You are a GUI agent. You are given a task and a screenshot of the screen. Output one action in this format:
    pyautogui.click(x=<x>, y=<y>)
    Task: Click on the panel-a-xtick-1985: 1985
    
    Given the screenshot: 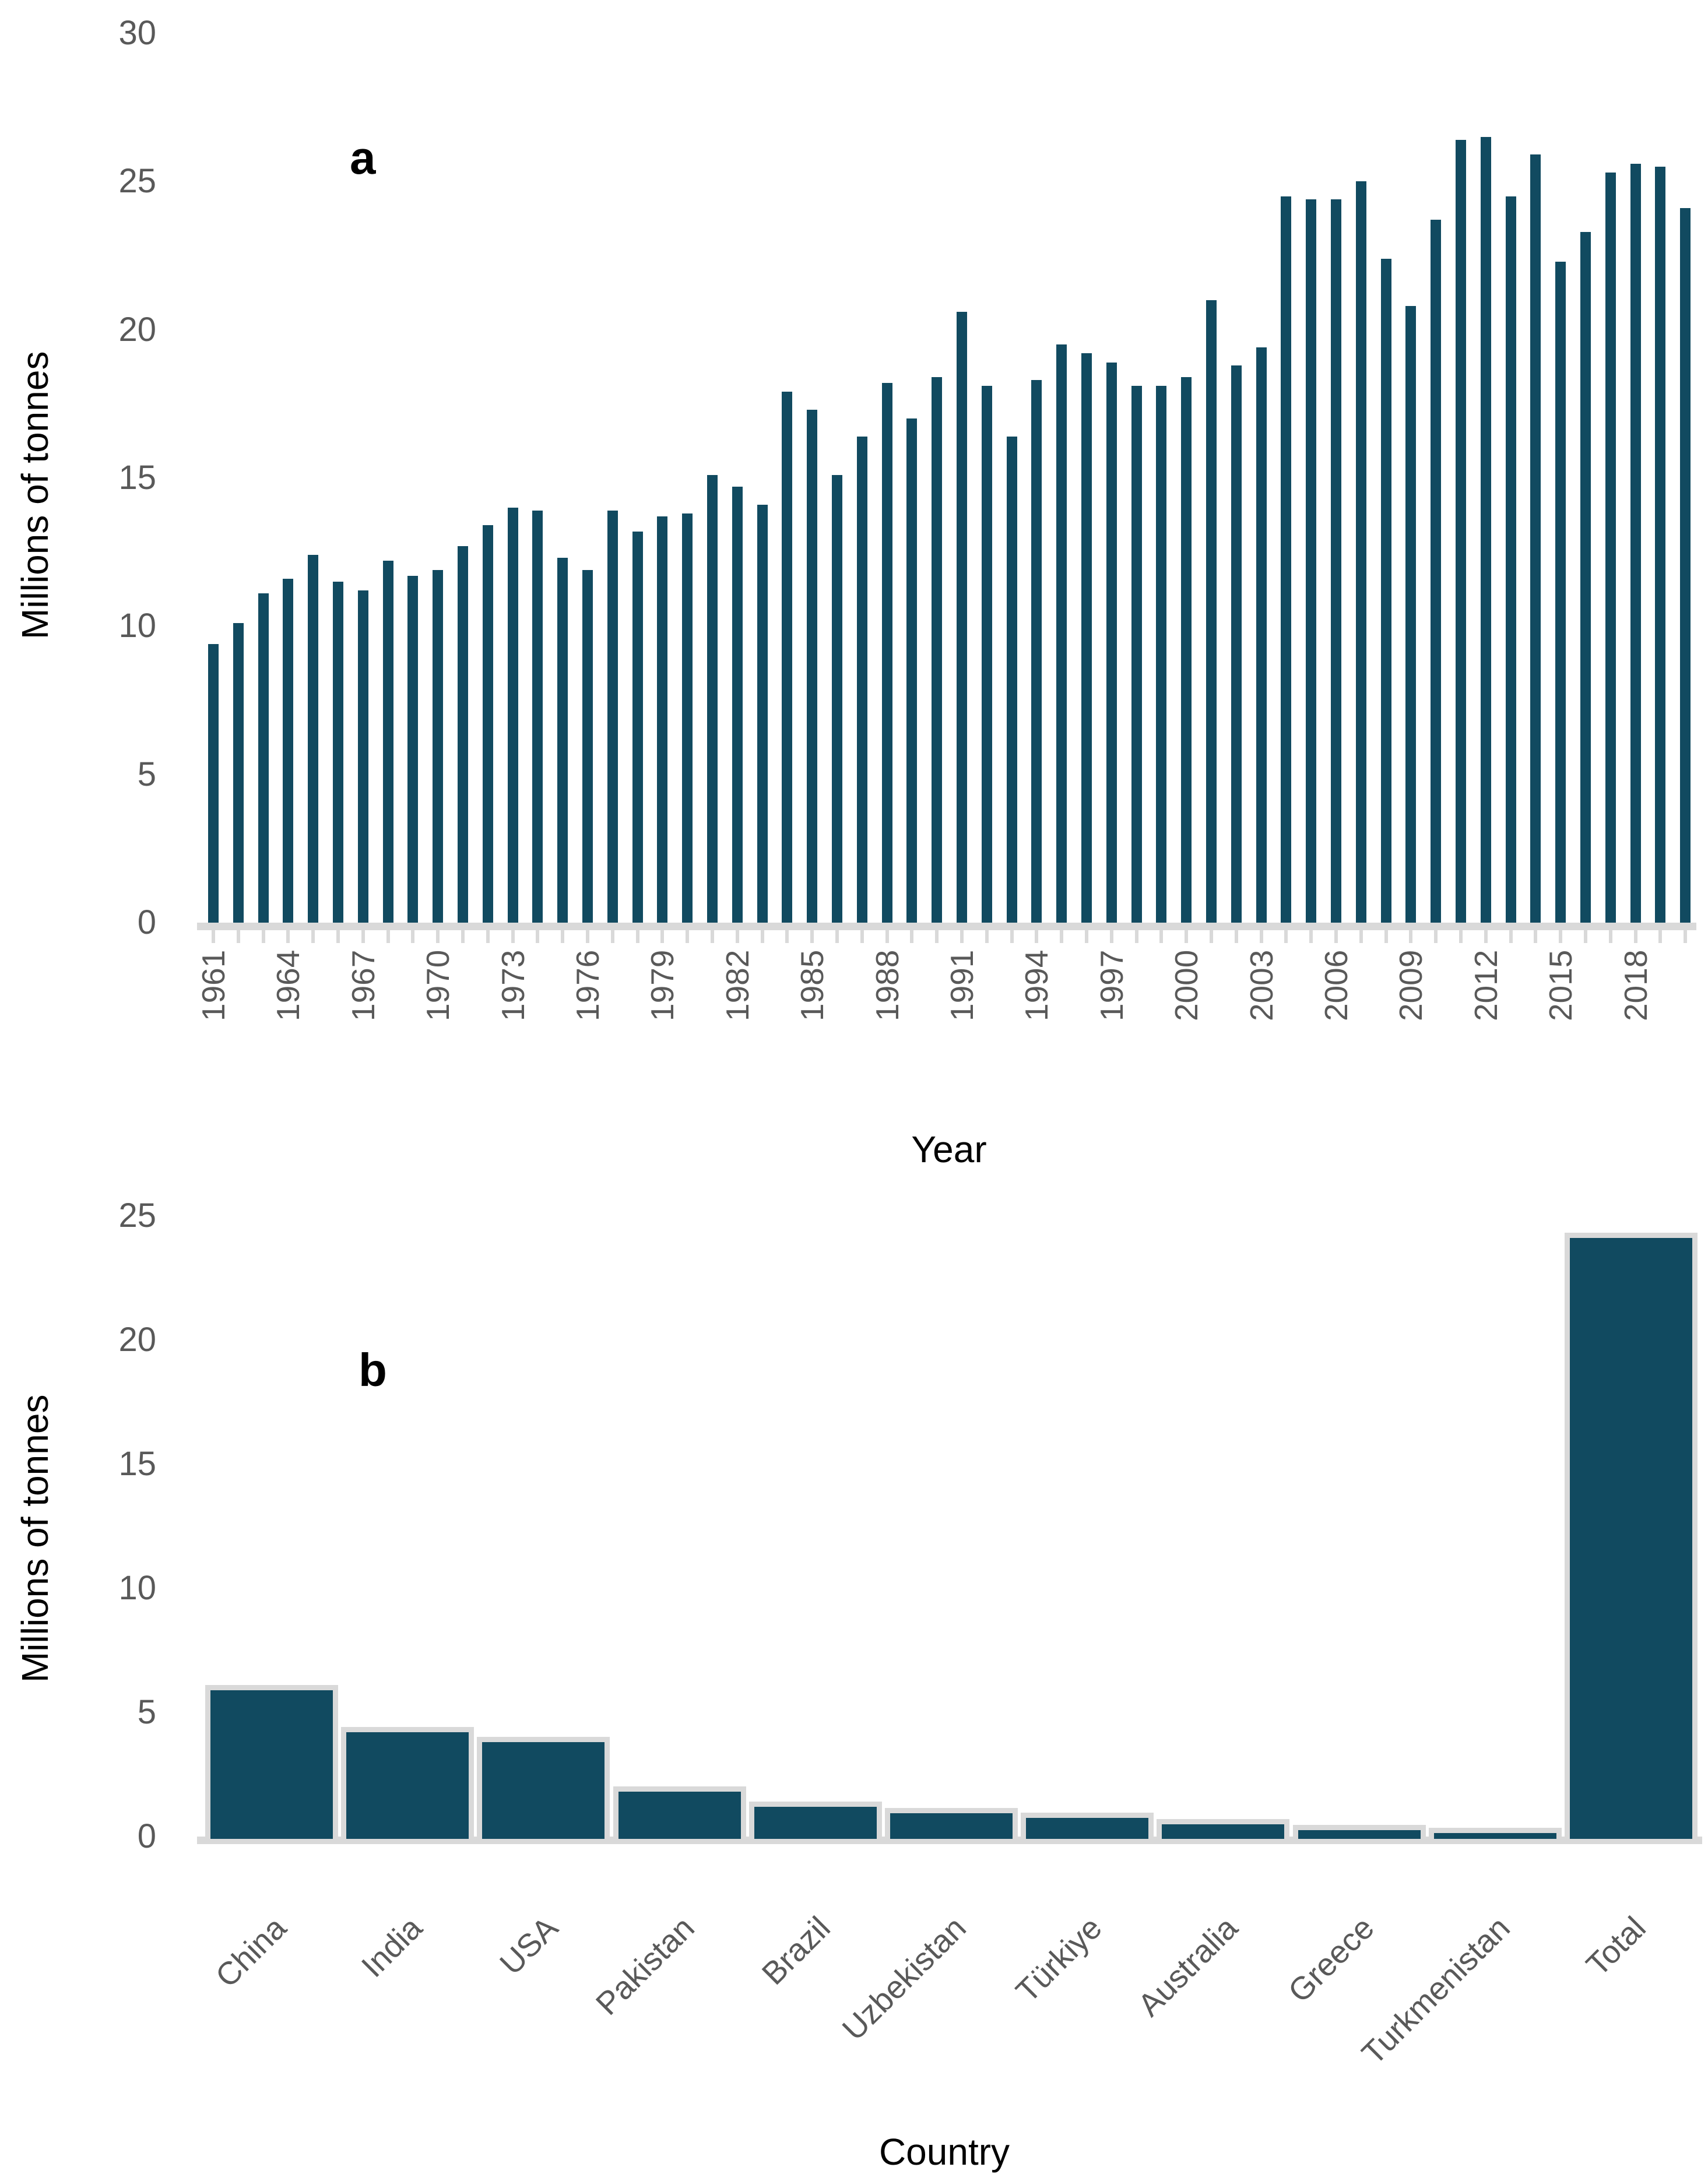 What is the action you would take?
    pyautogui.click(x=812, y=986)
    